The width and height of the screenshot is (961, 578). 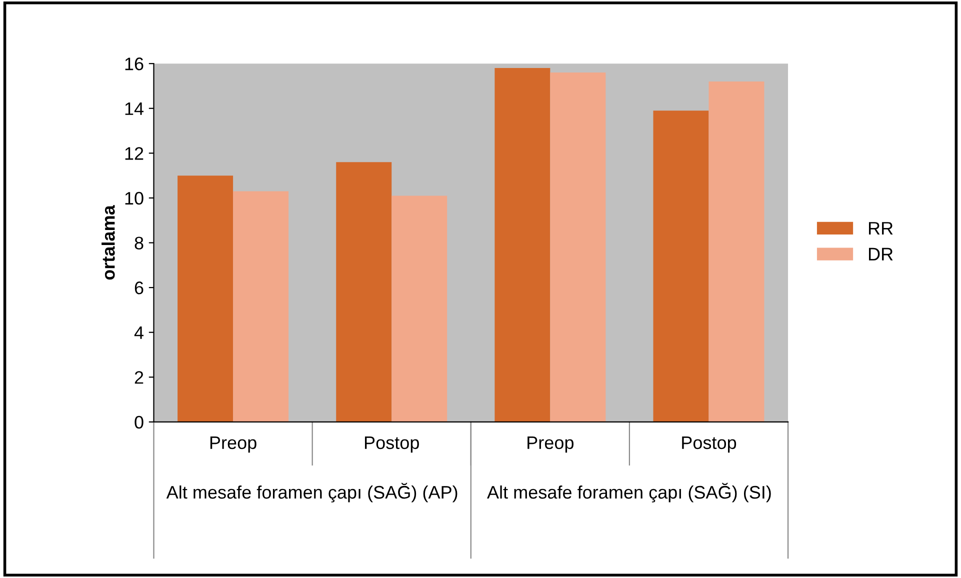 What do you see at coordinates (312, 492) in the screenshot?
I see `text: Alt mesafe foramen çapı (SAĞ) (AP)` at bounding box center [312, 492].